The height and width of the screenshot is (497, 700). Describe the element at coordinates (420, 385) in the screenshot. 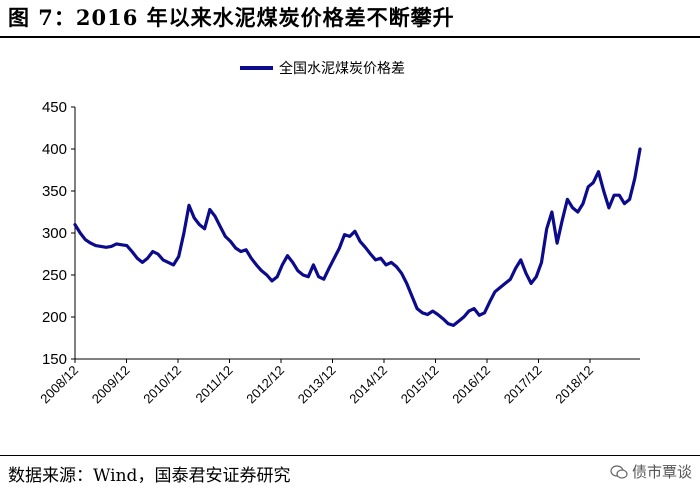

I see `x-tick-label: 2015/12` at that location.